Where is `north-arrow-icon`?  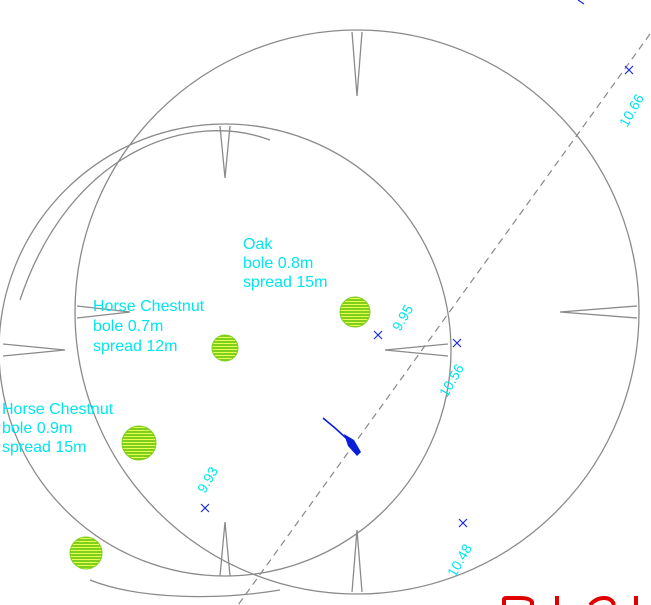
north-arrow-icon is located at coordinates (341, 436).